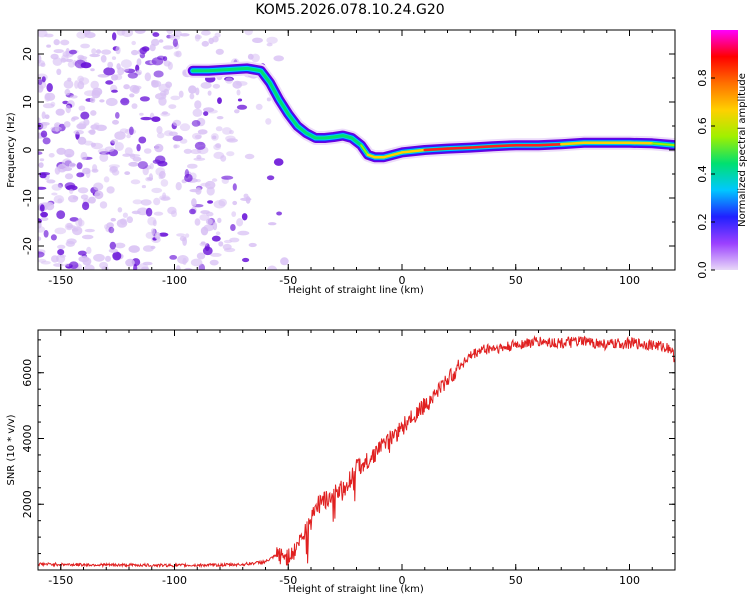  I want to click on x-tick-label: 50, so click(516, 580).